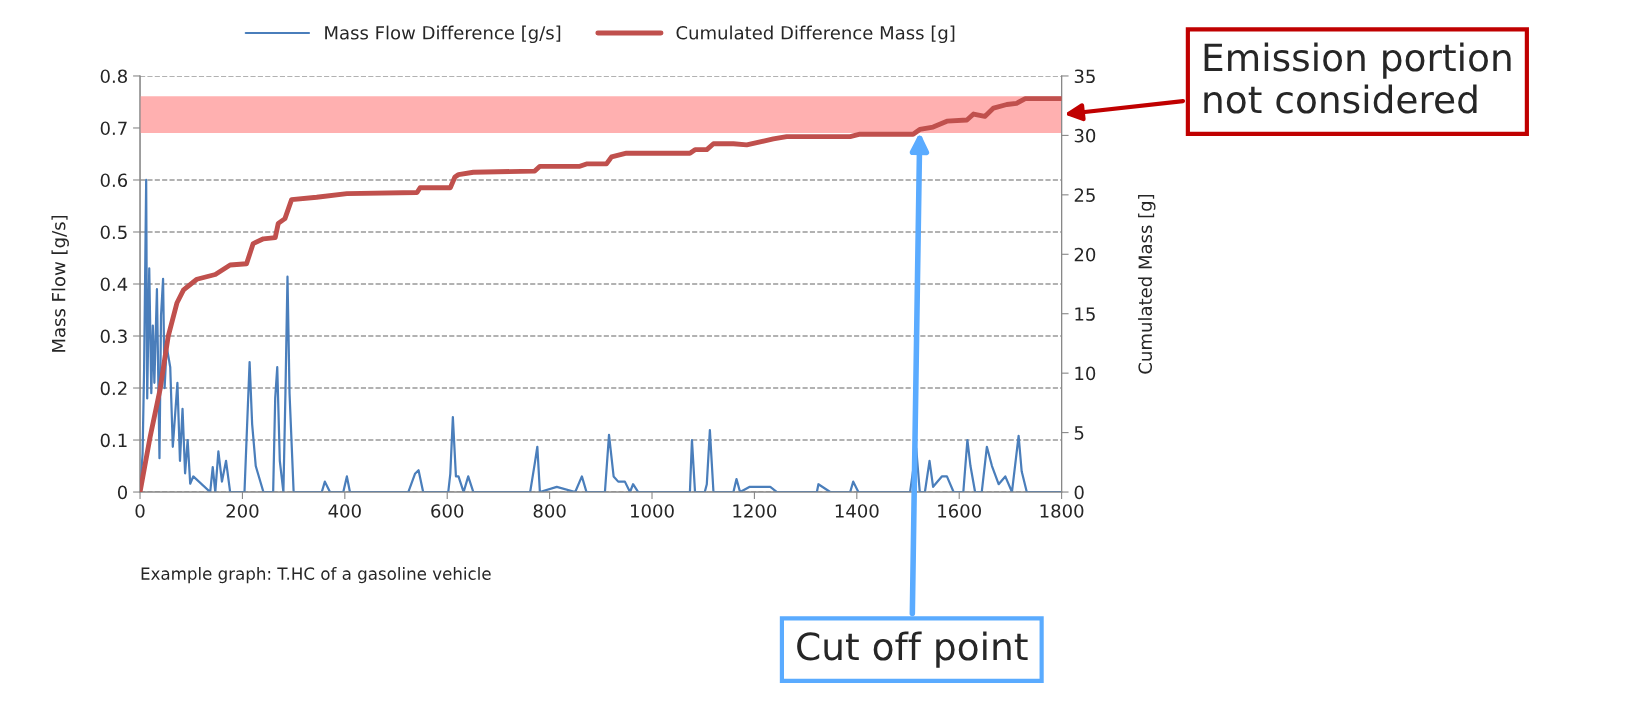 This screenshot has width=1634, height=710. I want to click on y2-tick-label: 25, so click(1084, 195).